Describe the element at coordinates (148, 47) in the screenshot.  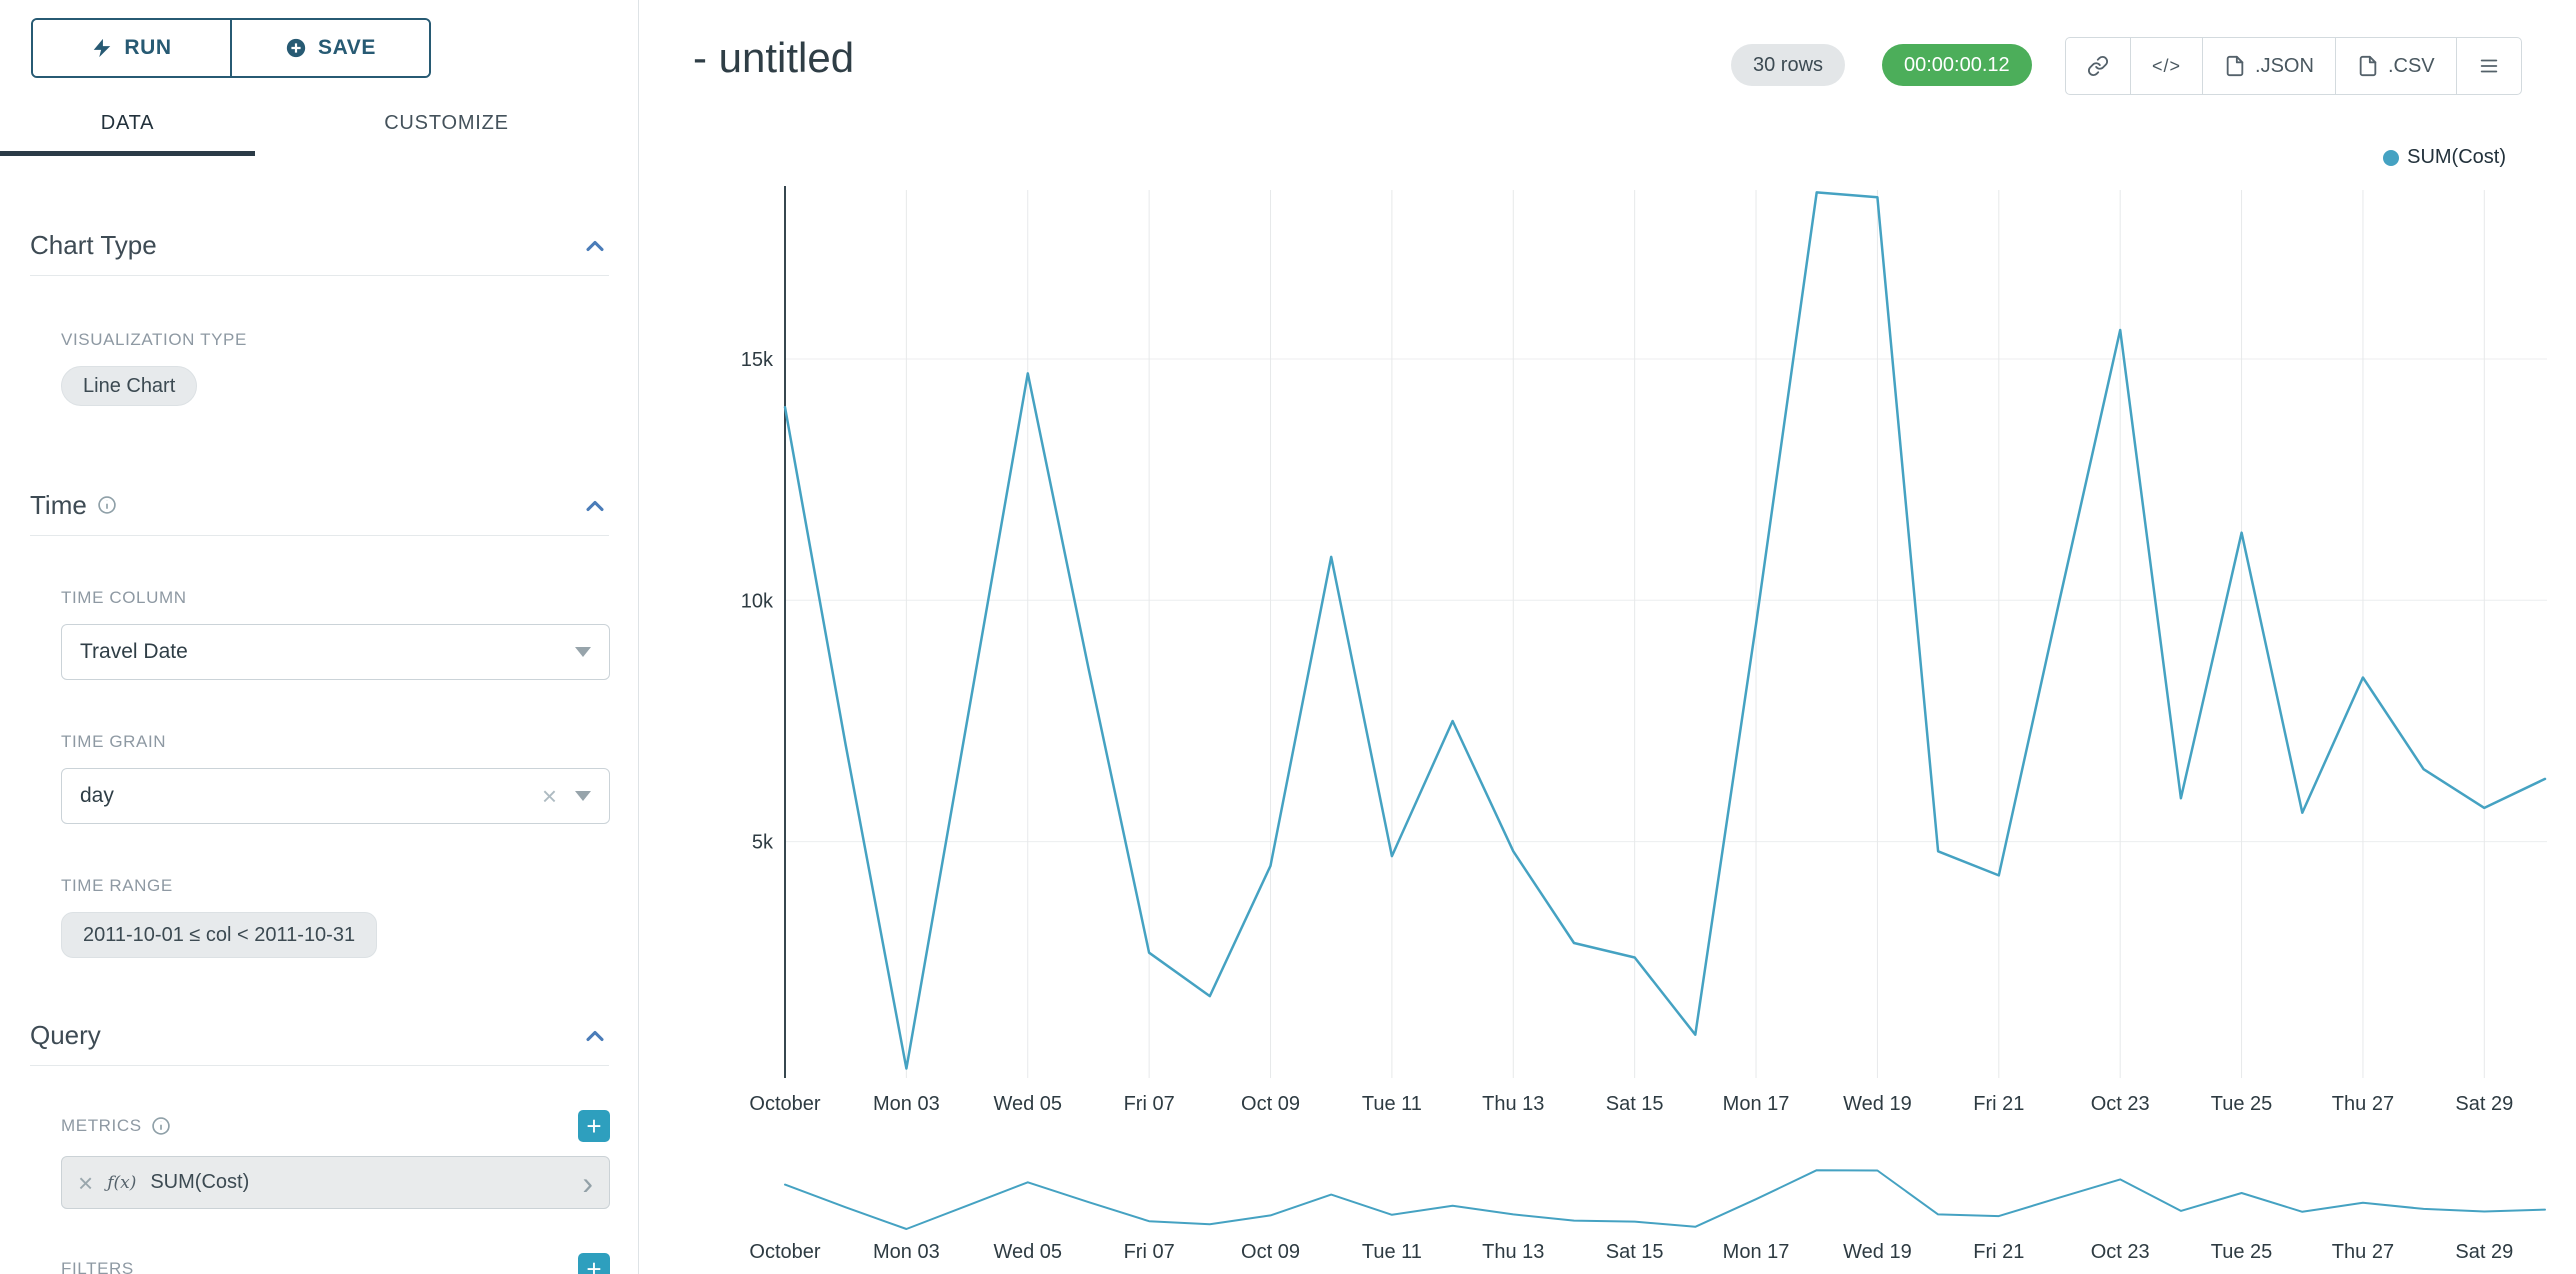
I see `run-button-label: RUN` at that location.